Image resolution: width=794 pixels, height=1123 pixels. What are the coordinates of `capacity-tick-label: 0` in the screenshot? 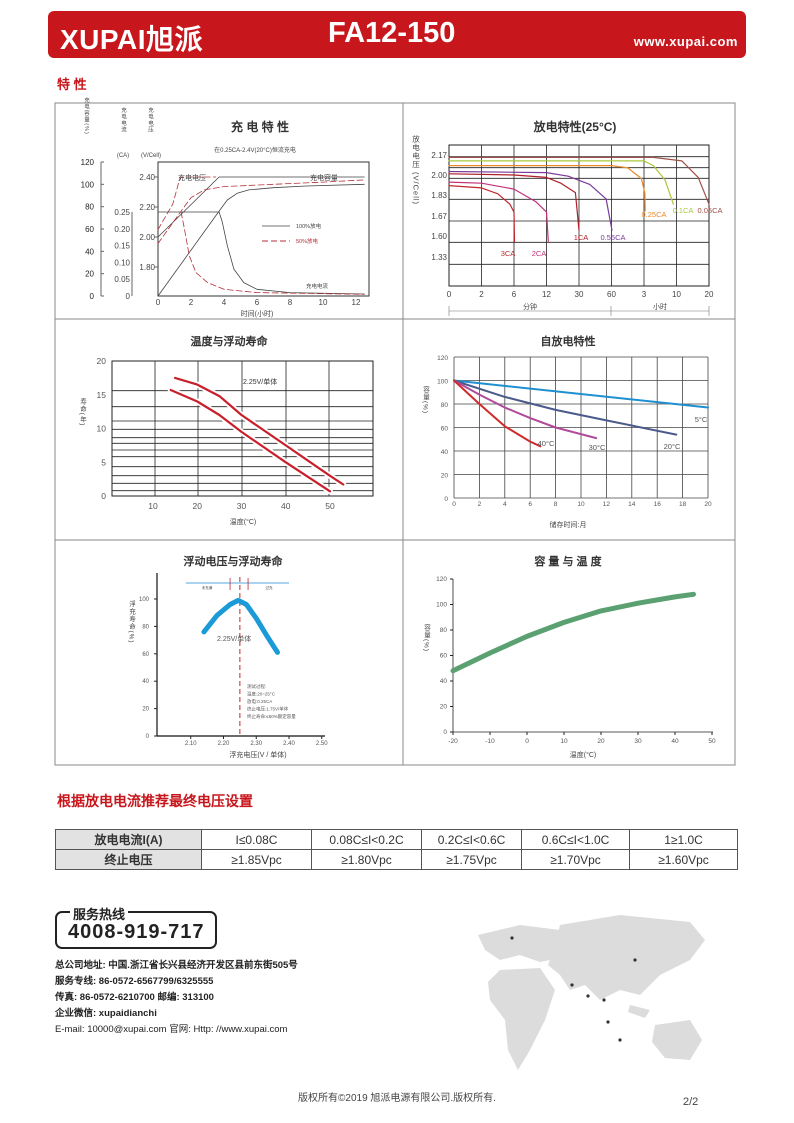 It's located at (92, 296).